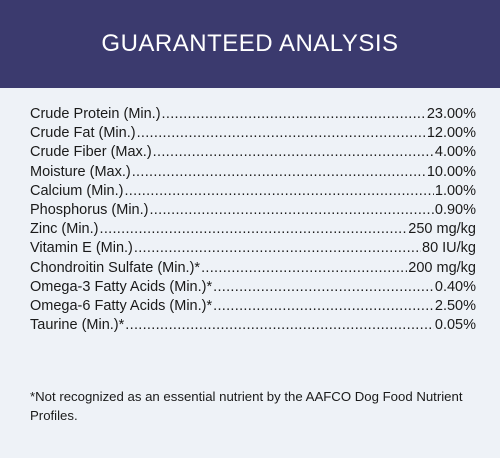  I want to click on nutrient-value: 12.00%, so click(451, 133).